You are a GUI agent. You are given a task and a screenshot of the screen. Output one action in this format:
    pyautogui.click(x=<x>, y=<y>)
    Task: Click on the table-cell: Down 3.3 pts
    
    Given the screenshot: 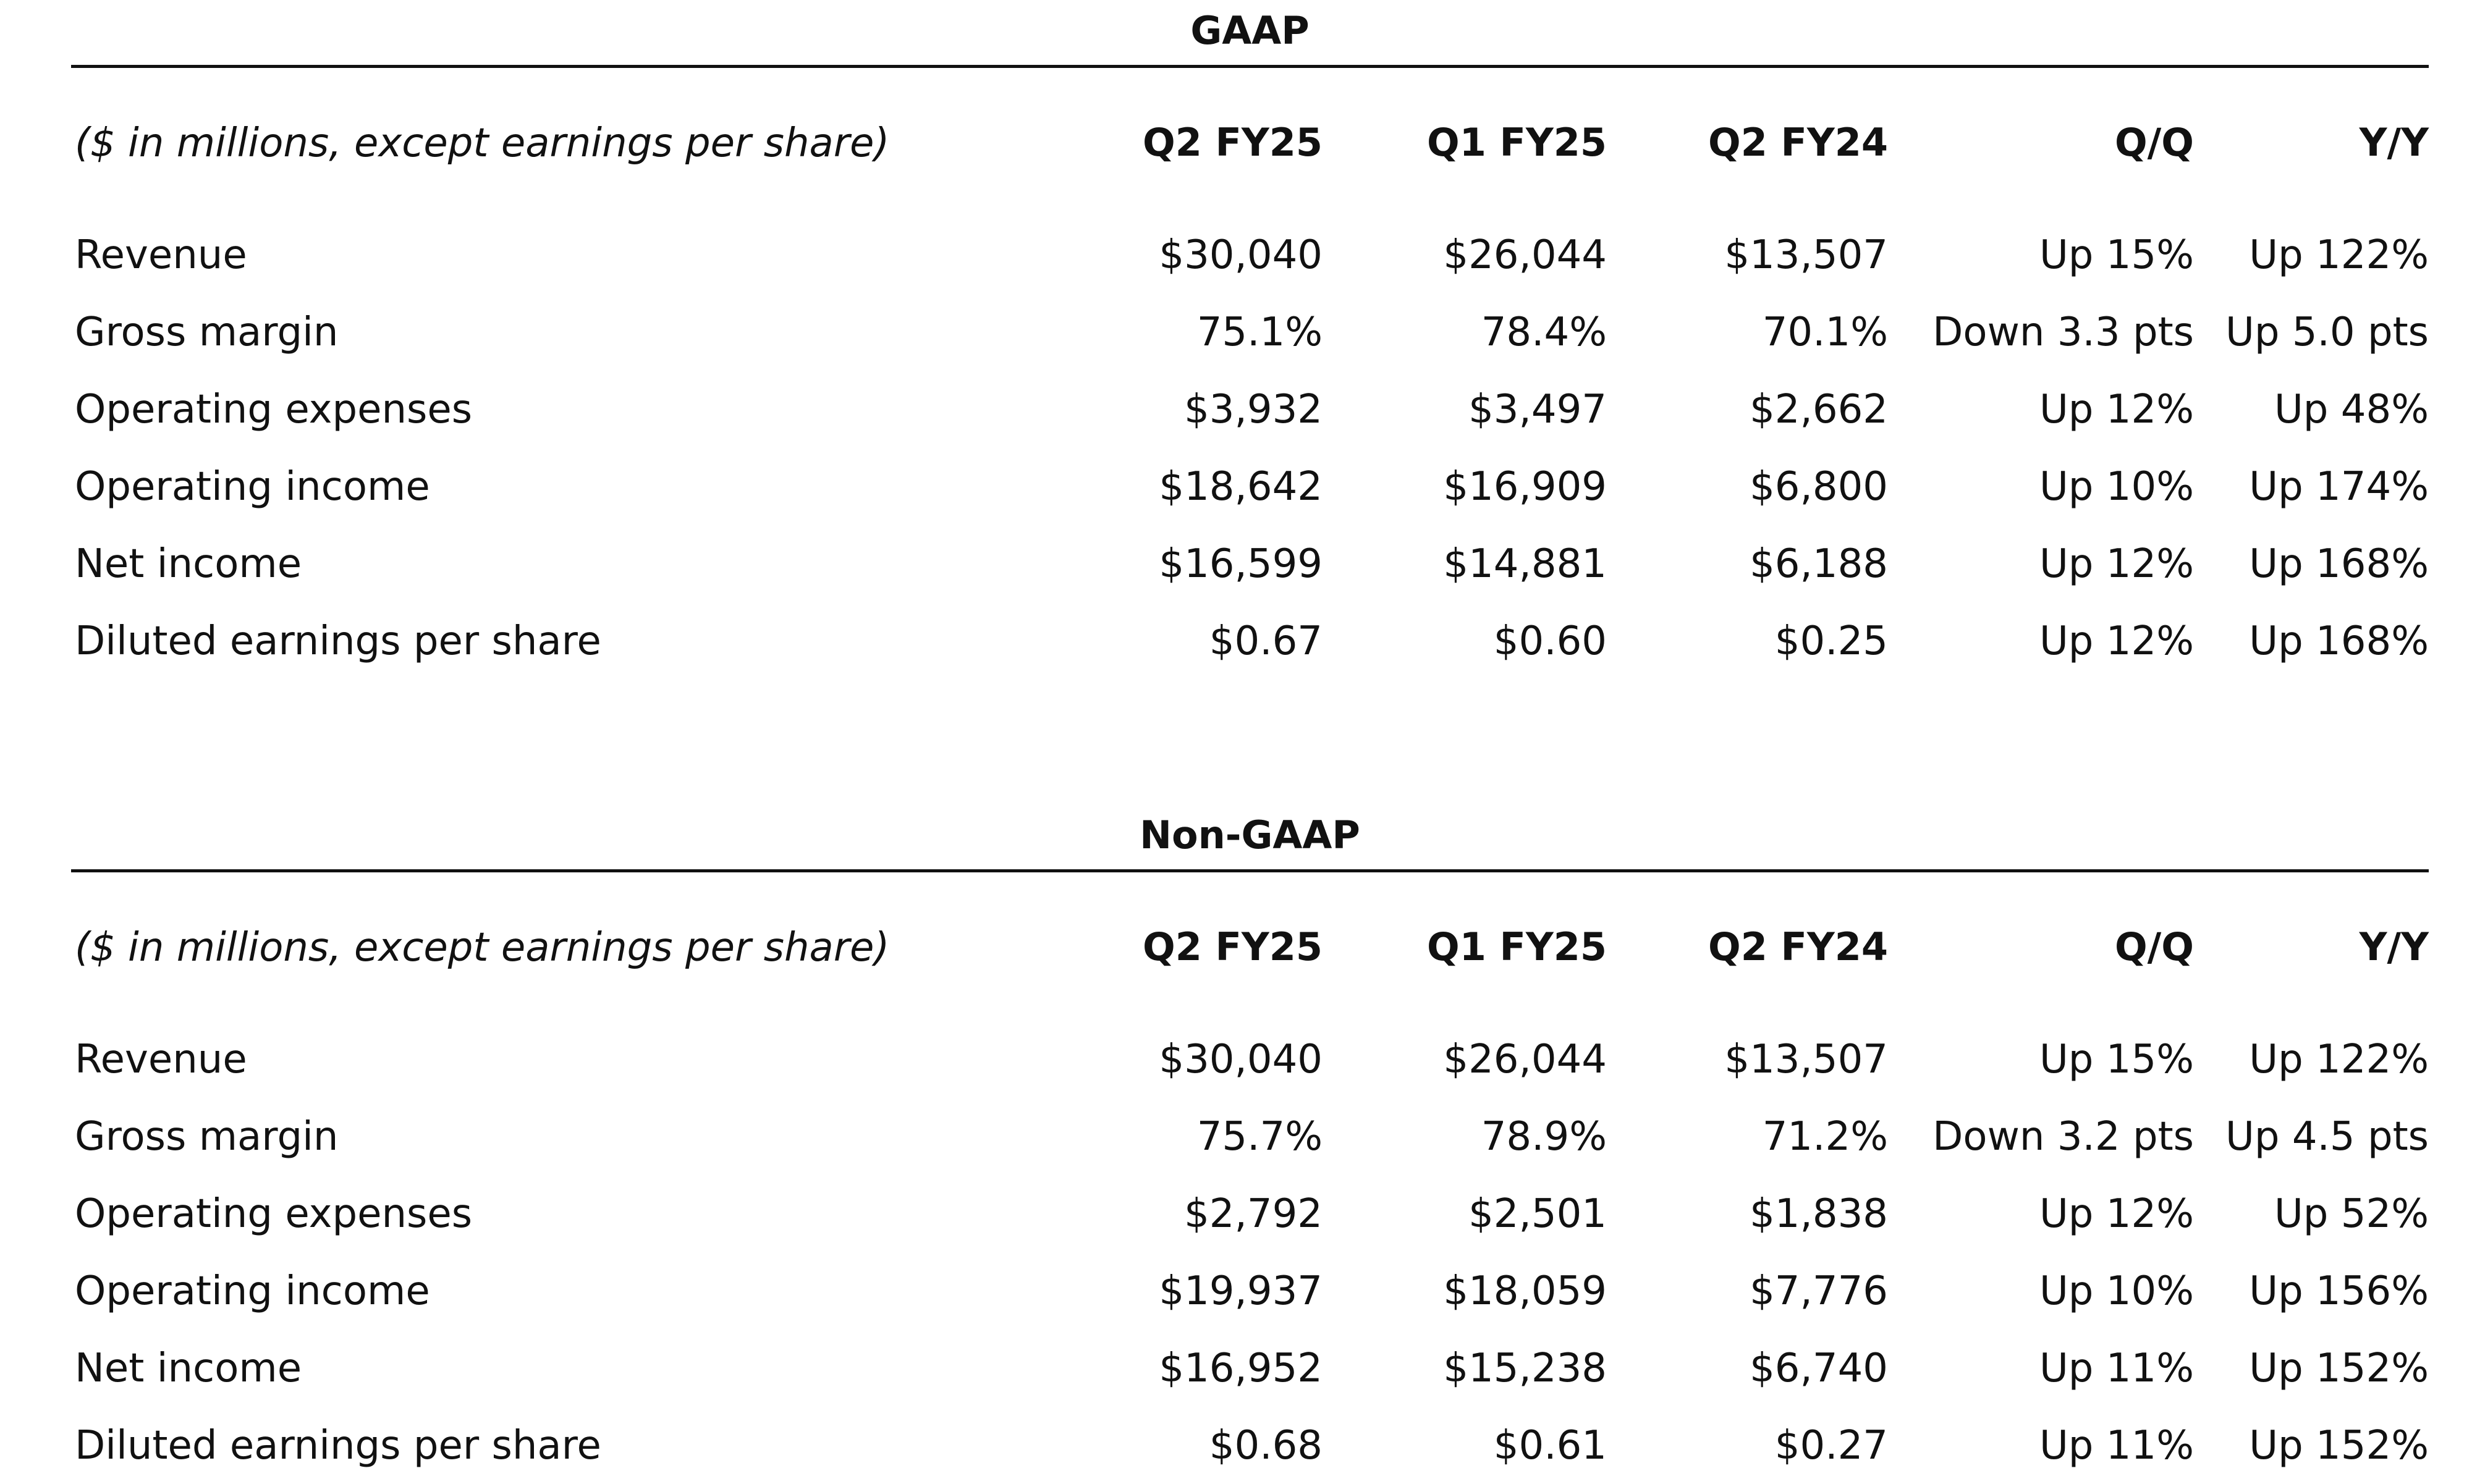 What is the action you would take?
    pyautogui.click(x=2063, y=332)
    